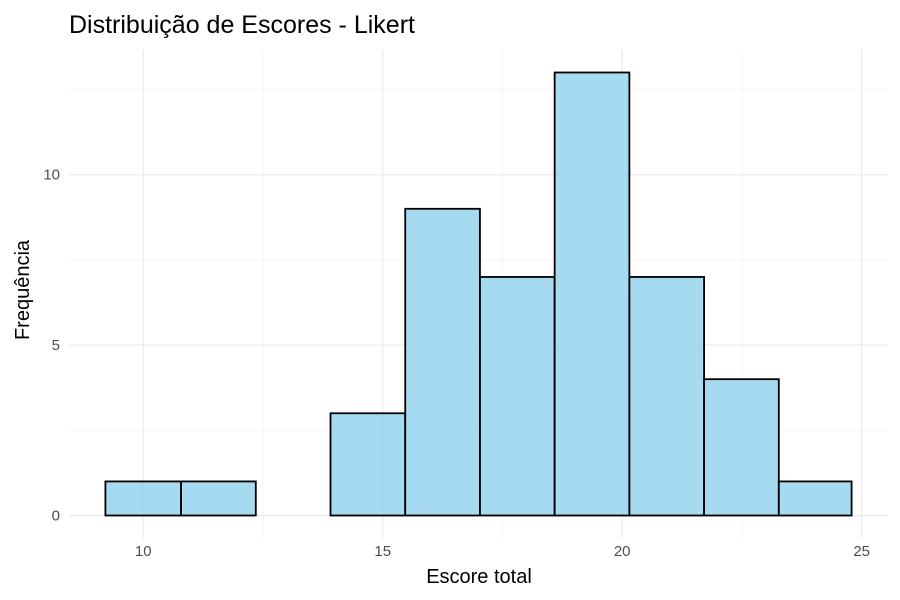  What do you see at coordinates (479, 577) in the screenshot?
I see `x-axis-title: Escore total` at bounding box center [479, 577].